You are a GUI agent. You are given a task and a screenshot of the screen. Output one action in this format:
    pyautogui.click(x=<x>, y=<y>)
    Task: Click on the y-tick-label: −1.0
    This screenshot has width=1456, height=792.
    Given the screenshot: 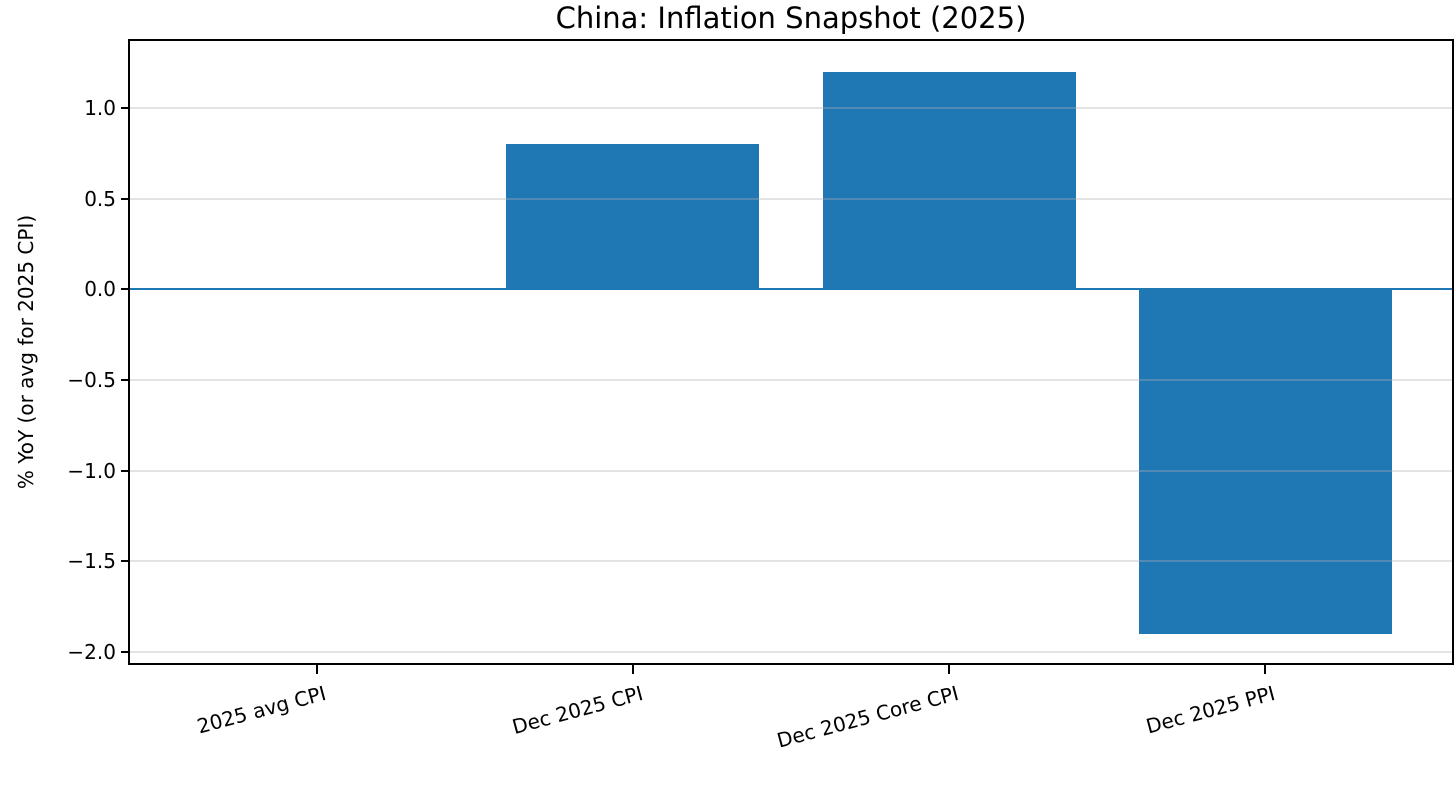 What is the action you would take?
    pyautogui.click(x=91, y=470)
    